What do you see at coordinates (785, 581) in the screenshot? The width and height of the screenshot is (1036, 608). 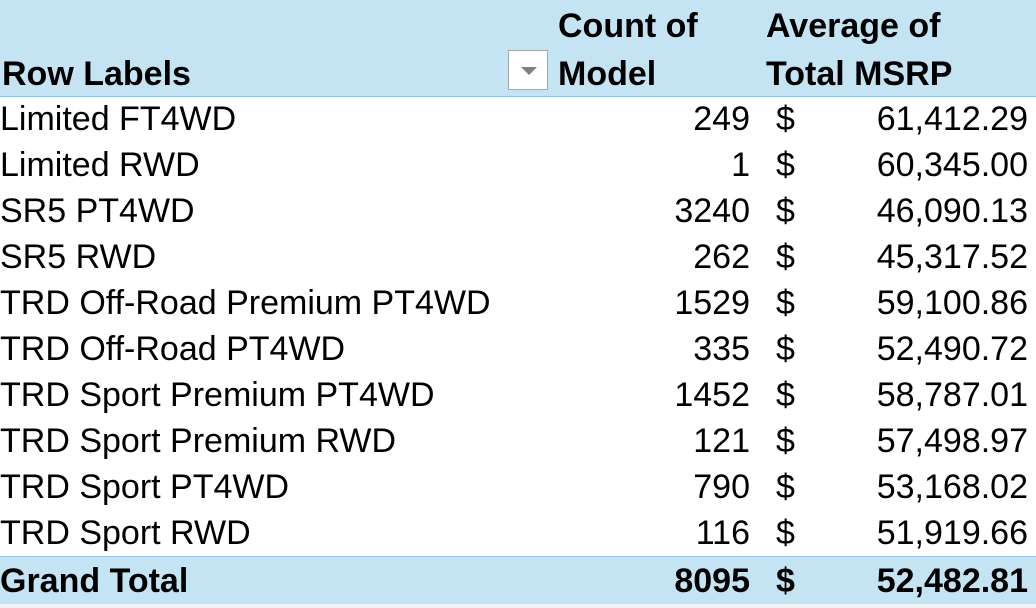 I see `grand-total-currency: $` at bounding box center [785, 581].